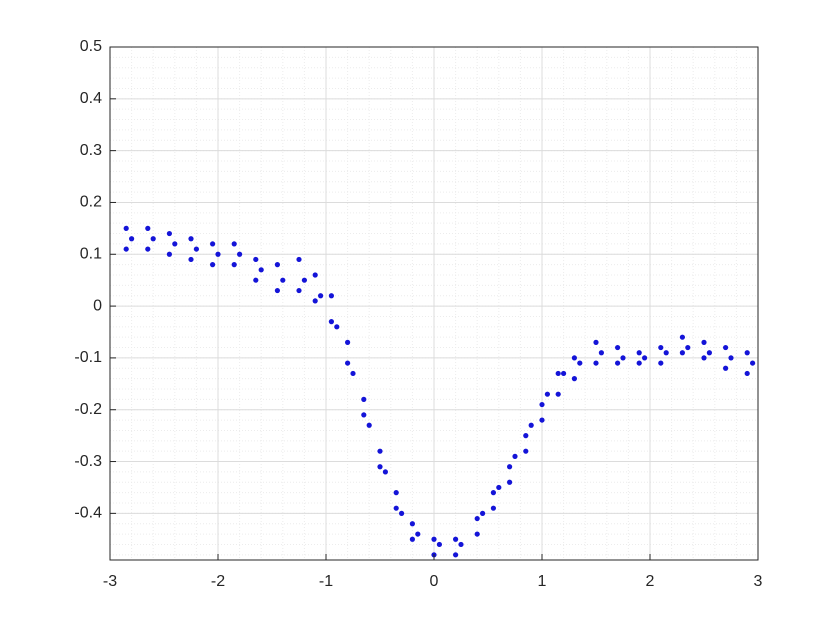  What do you see at coordinates (434, 581) in the screenshot?
I see `x-tick-label: 0` at bounding box center [434, 581].